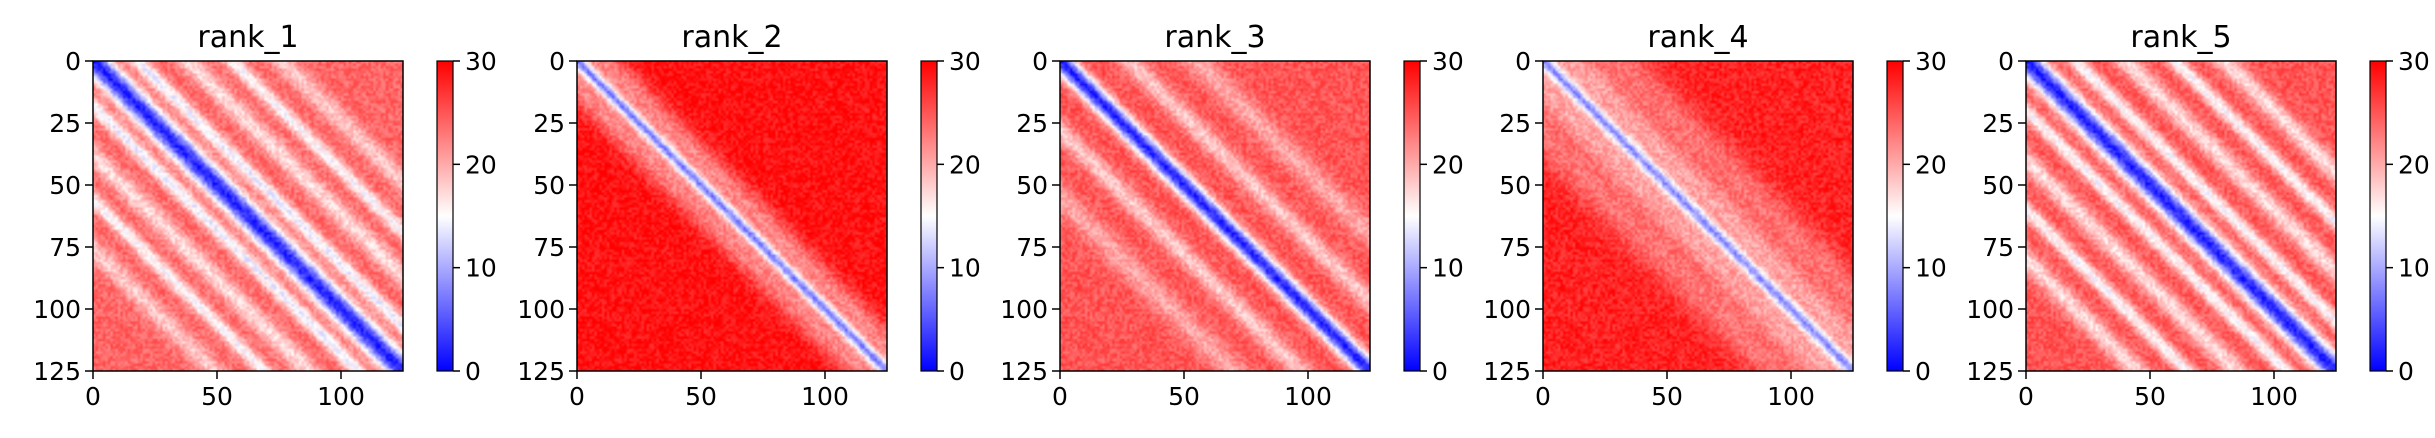 This screenshot has width=2435, height=438. I want to click on panel-title: rank_2, so click(731, 37).